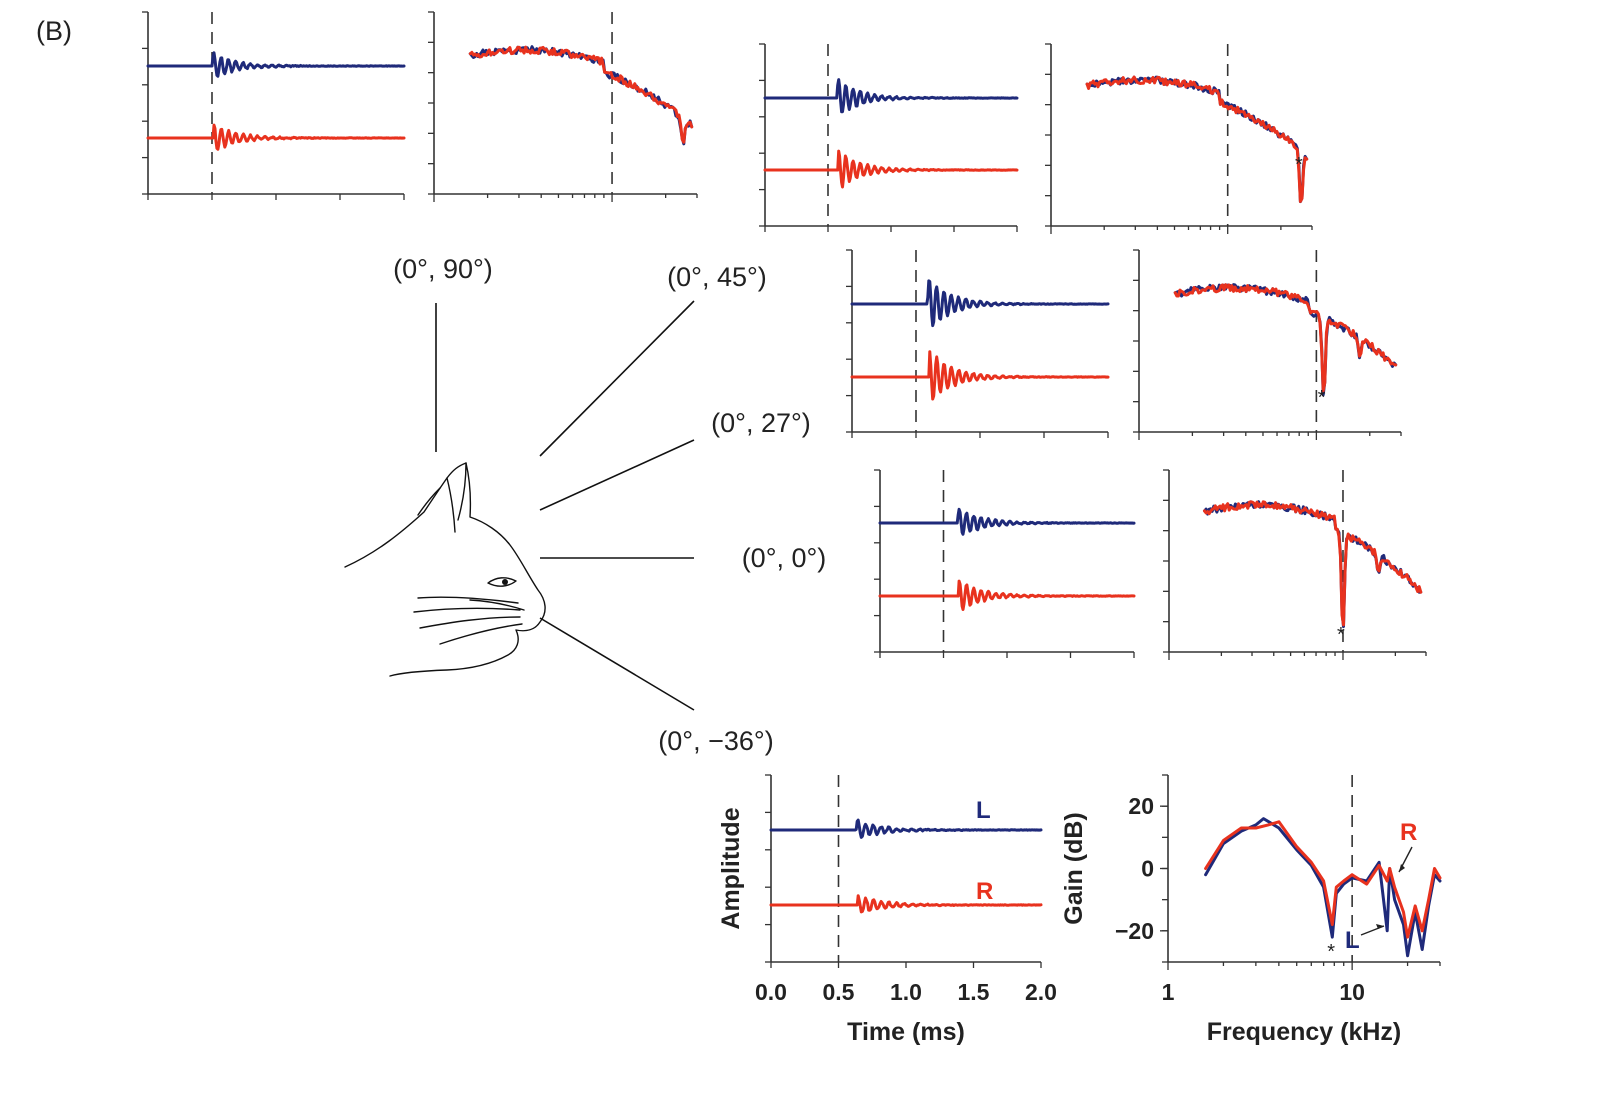 The height and width of the screenshot is (1093, 1601). Describe the element at coordinates (617, 378) in the screenshot. I see `direction-line-el45` at that location.